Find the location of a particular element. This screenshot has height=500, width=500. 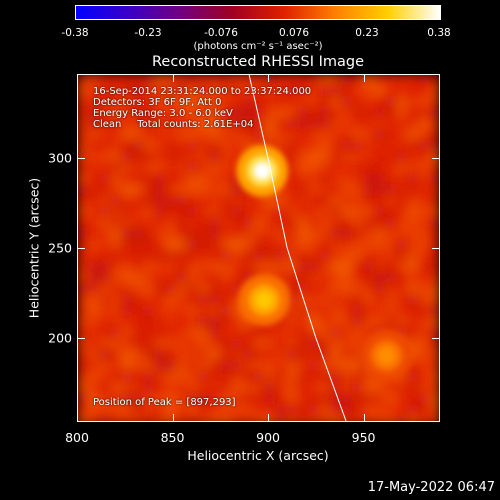

algorithm-counts-text: Clean Total counts: 2.61E+04 is located at coordinates (173, 124).